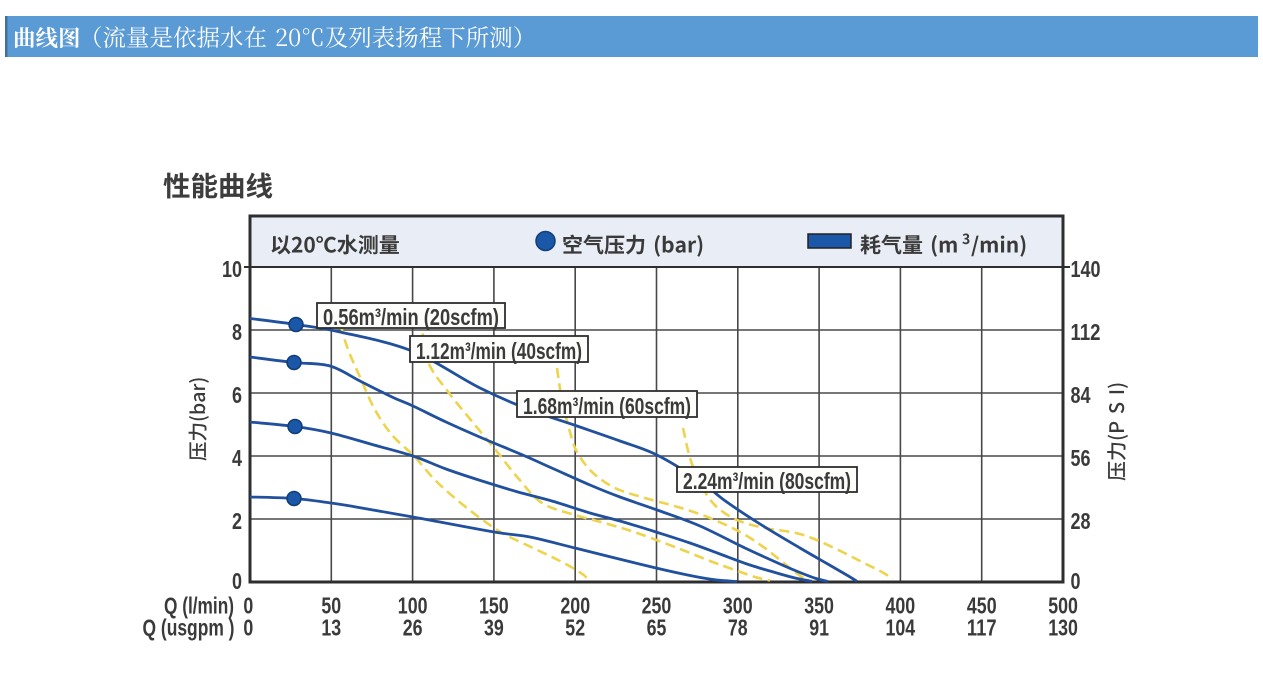  What do you see at coordinates (819, 628) in the screenshot?
I see `svg-text: 91` at bounding box center [819, 628].